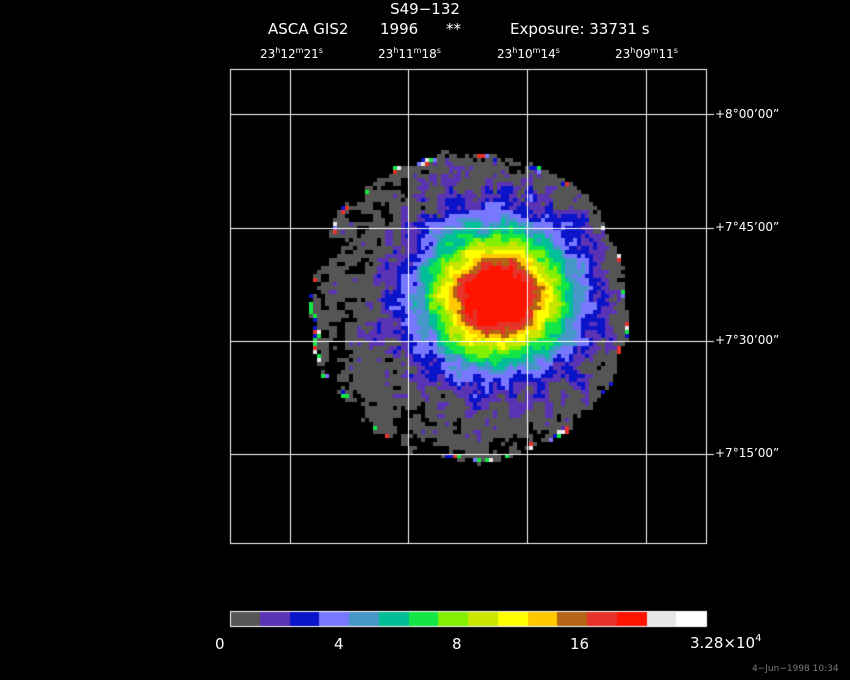 This screenshot has width=850, height=680. I want to click on ra-tick-label: 23h11m18s, so click(409, 53).